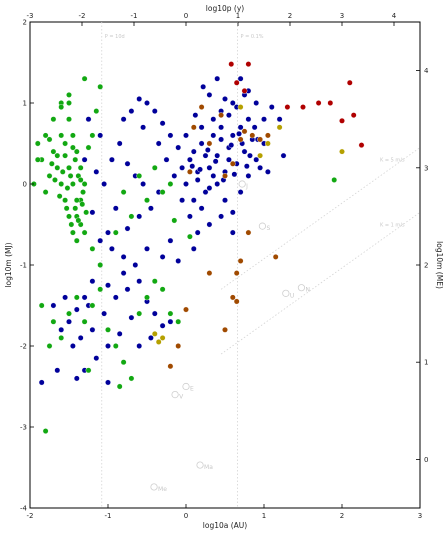 The width and height of the screenshot is (445, 542). I want to click on right-axis-label: log10m (ME), so click(439, 265).